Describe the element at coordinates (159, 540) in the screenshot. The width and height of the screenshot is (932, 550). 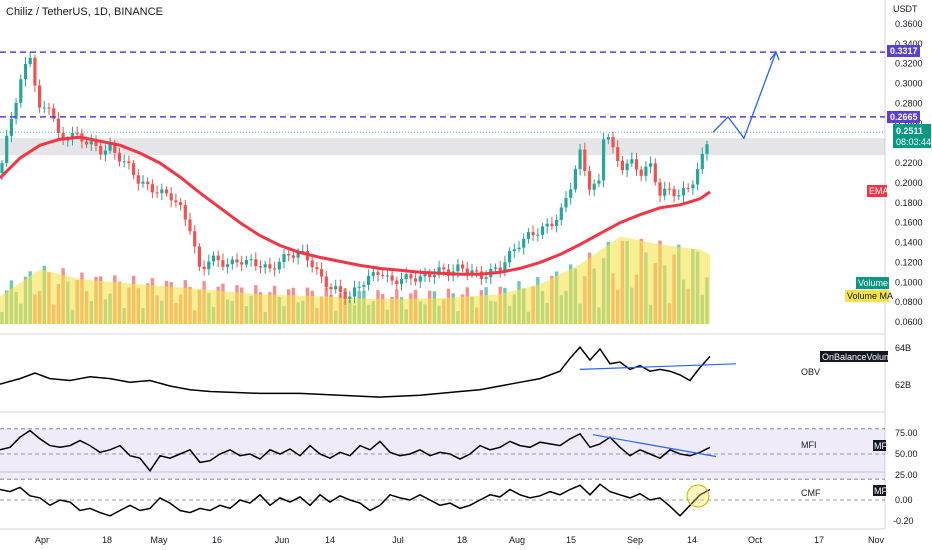
I see `time-tick-2: May` at that location.